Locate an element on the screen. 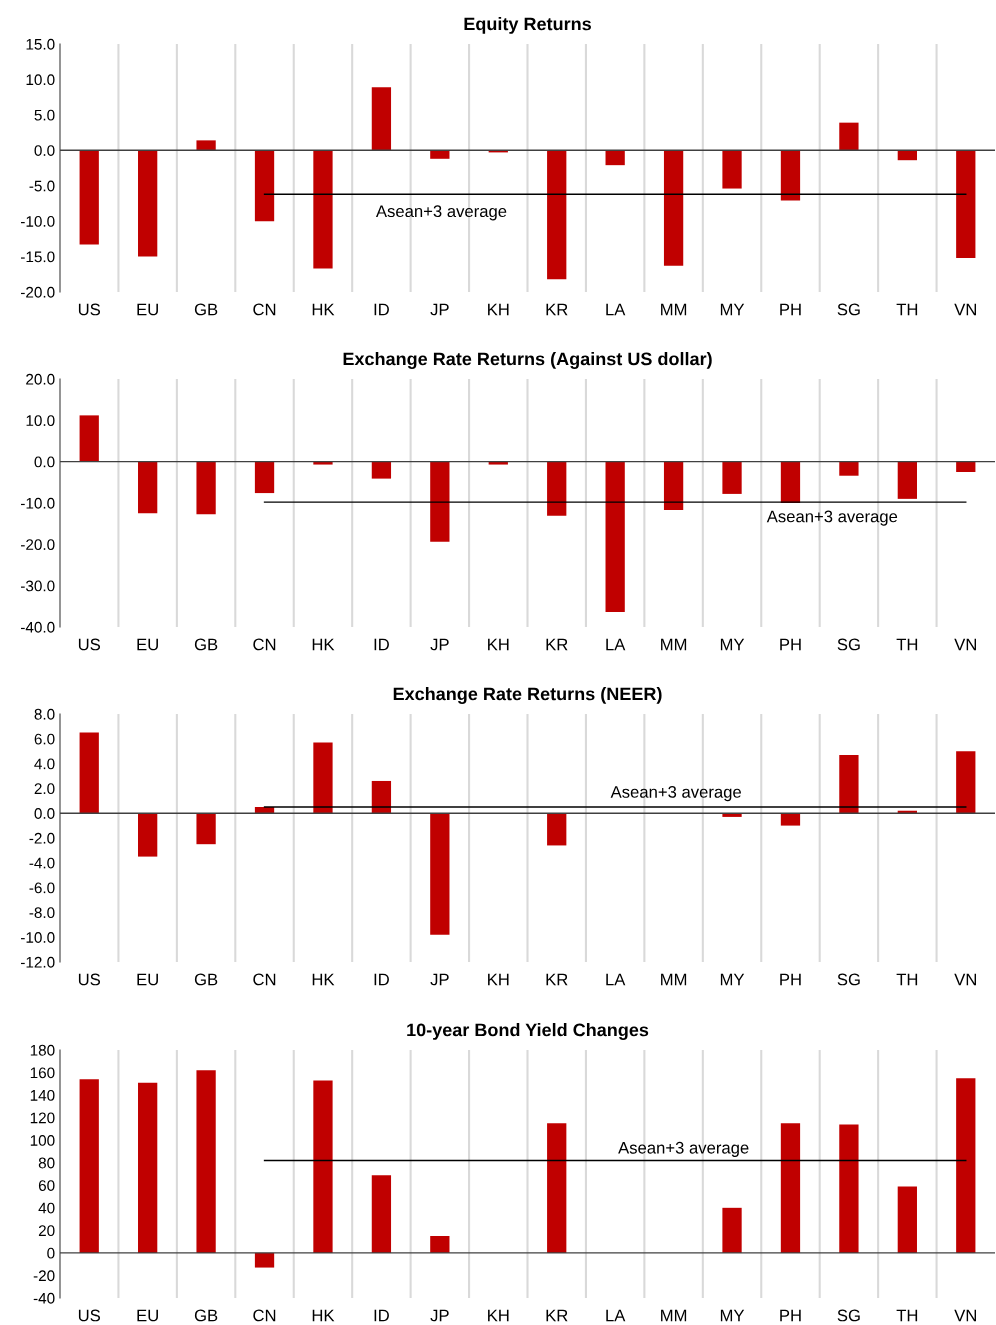  chart-title: Exchange Rate Returns (NEER) is located at coordinates (527, 695).